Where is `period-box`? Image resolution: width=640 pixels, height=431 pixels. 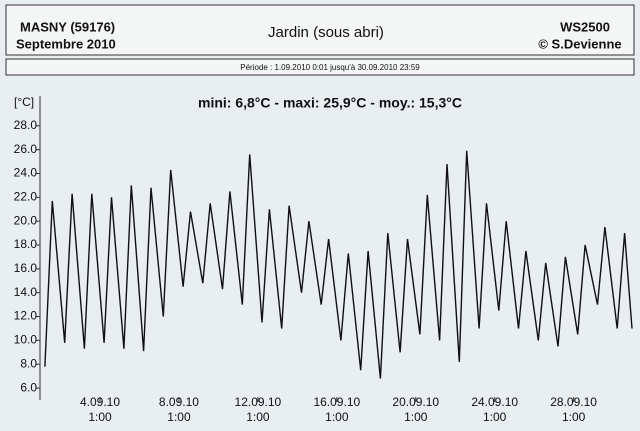
period-box is located at coordinates (320, 67).